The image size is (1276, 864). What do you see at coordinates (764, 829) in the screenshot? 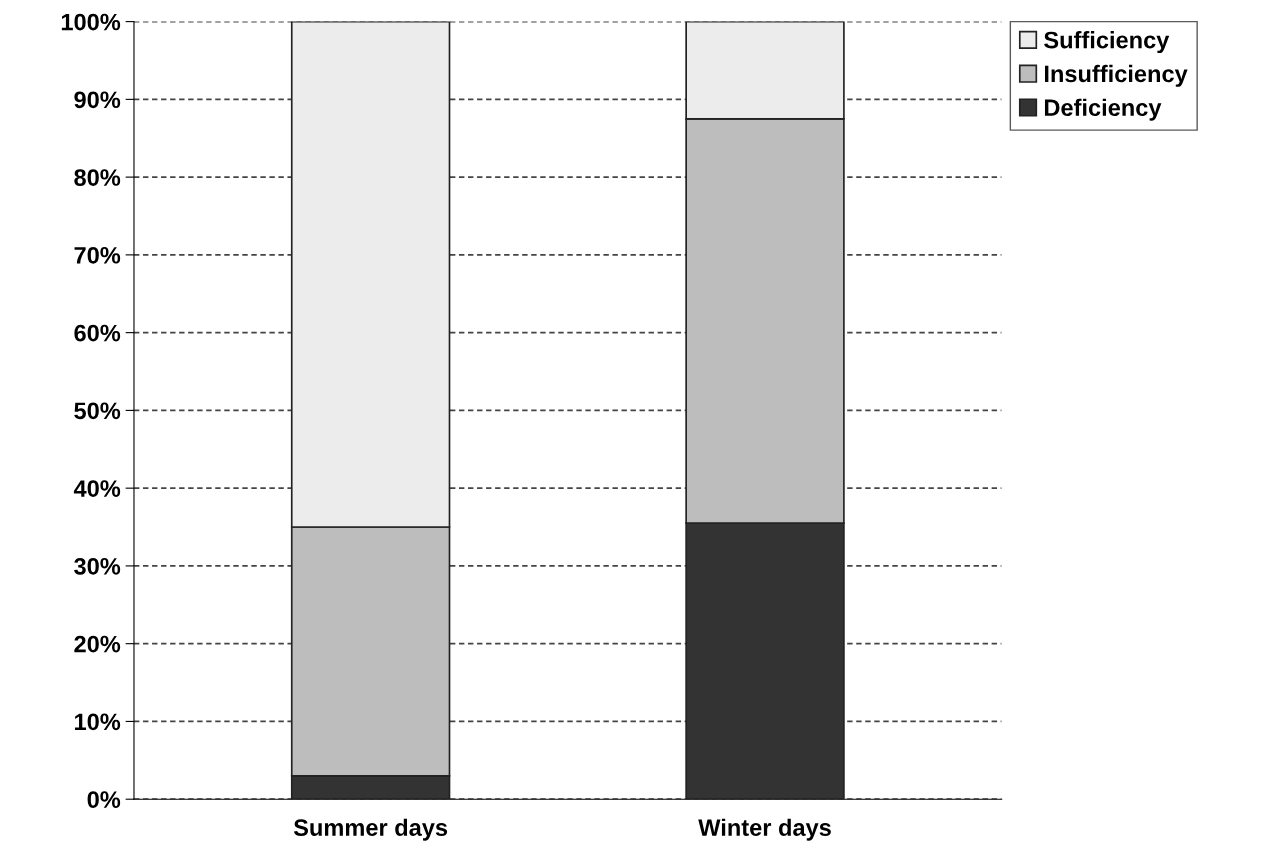
I see `x-tick-label: Winter days` at bounding box center [764, 829].